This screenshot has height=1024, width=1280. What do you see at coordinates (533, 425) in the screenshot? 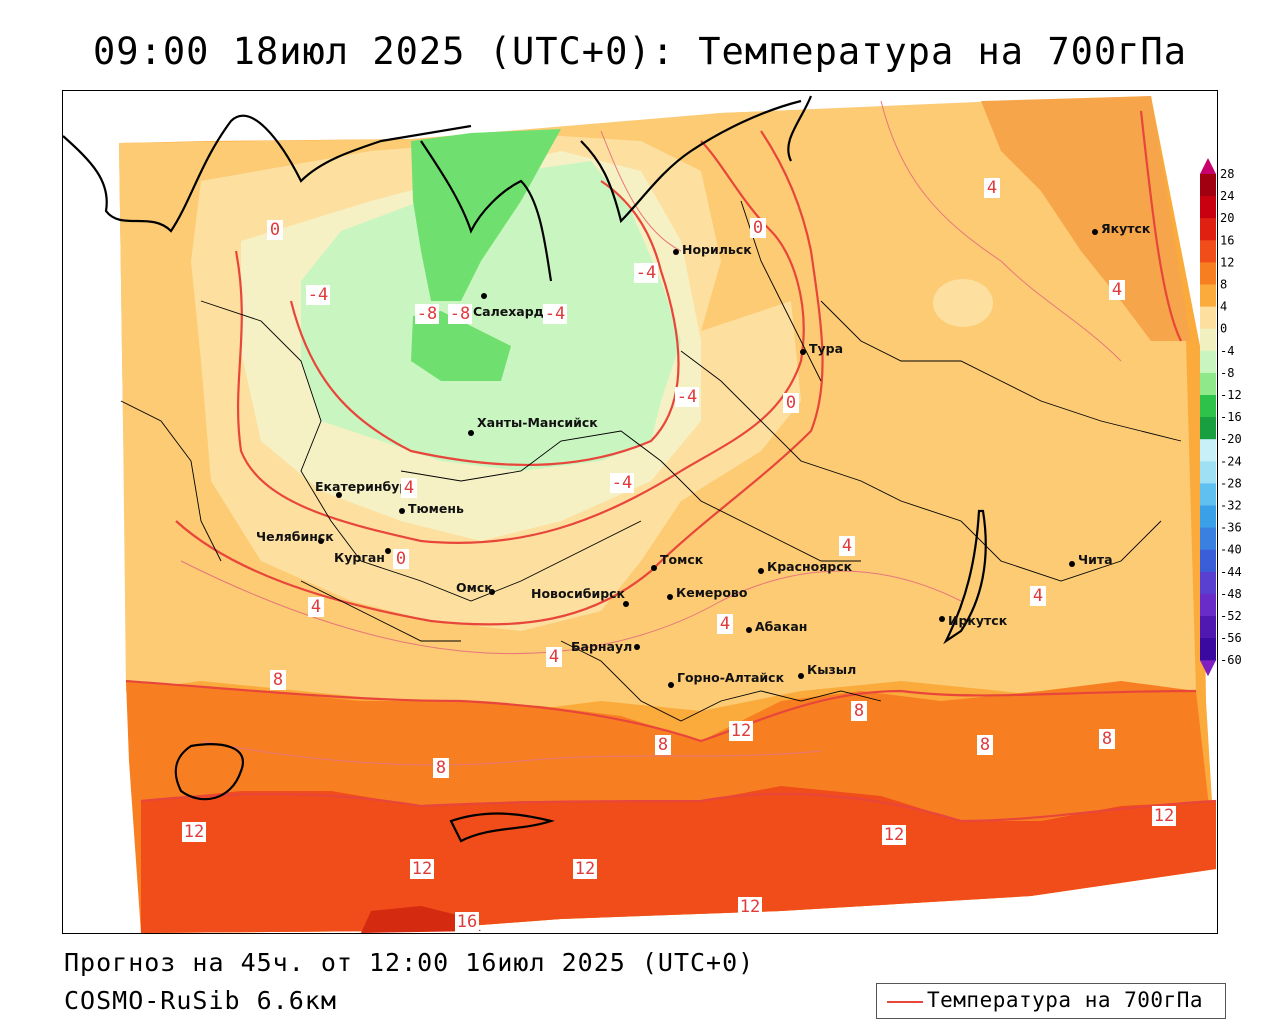
I see `city-khanty-mansiysk: Ханты-Мансийск` at bounding box center [533, 425].